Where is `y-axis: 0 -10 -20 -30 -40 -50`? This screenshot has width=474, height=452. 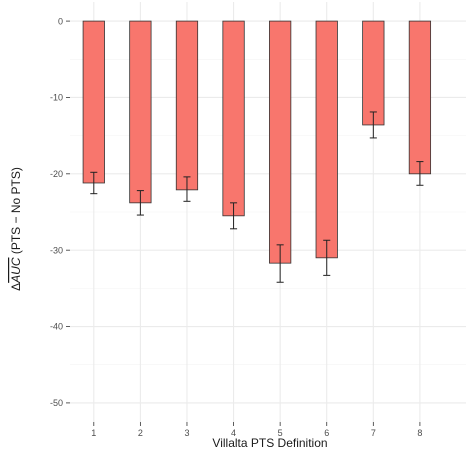 y-axis: 0 -10 -20 -30 -40 -50 is located at coordinates (60, 212).